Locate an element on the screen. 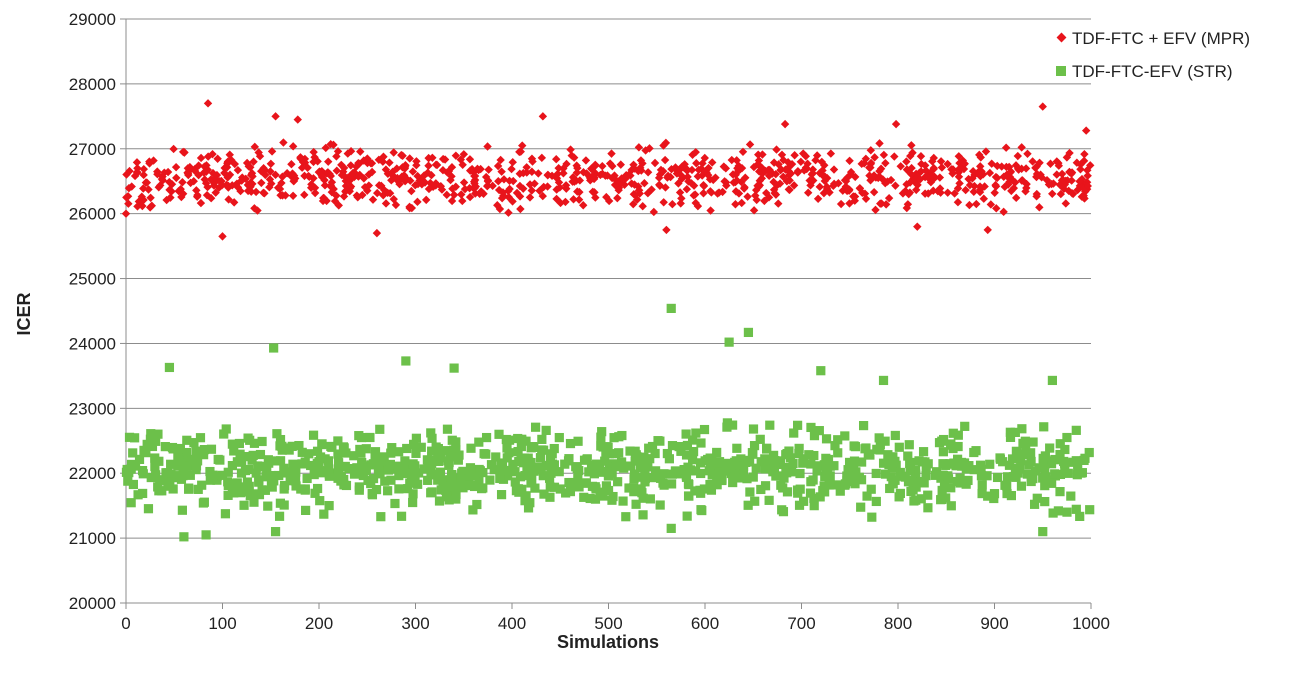 Image resolution: width=1299 pixels, height=681 pixels. y-tick-label-6: 26000 is located at coordinates (92, 214).